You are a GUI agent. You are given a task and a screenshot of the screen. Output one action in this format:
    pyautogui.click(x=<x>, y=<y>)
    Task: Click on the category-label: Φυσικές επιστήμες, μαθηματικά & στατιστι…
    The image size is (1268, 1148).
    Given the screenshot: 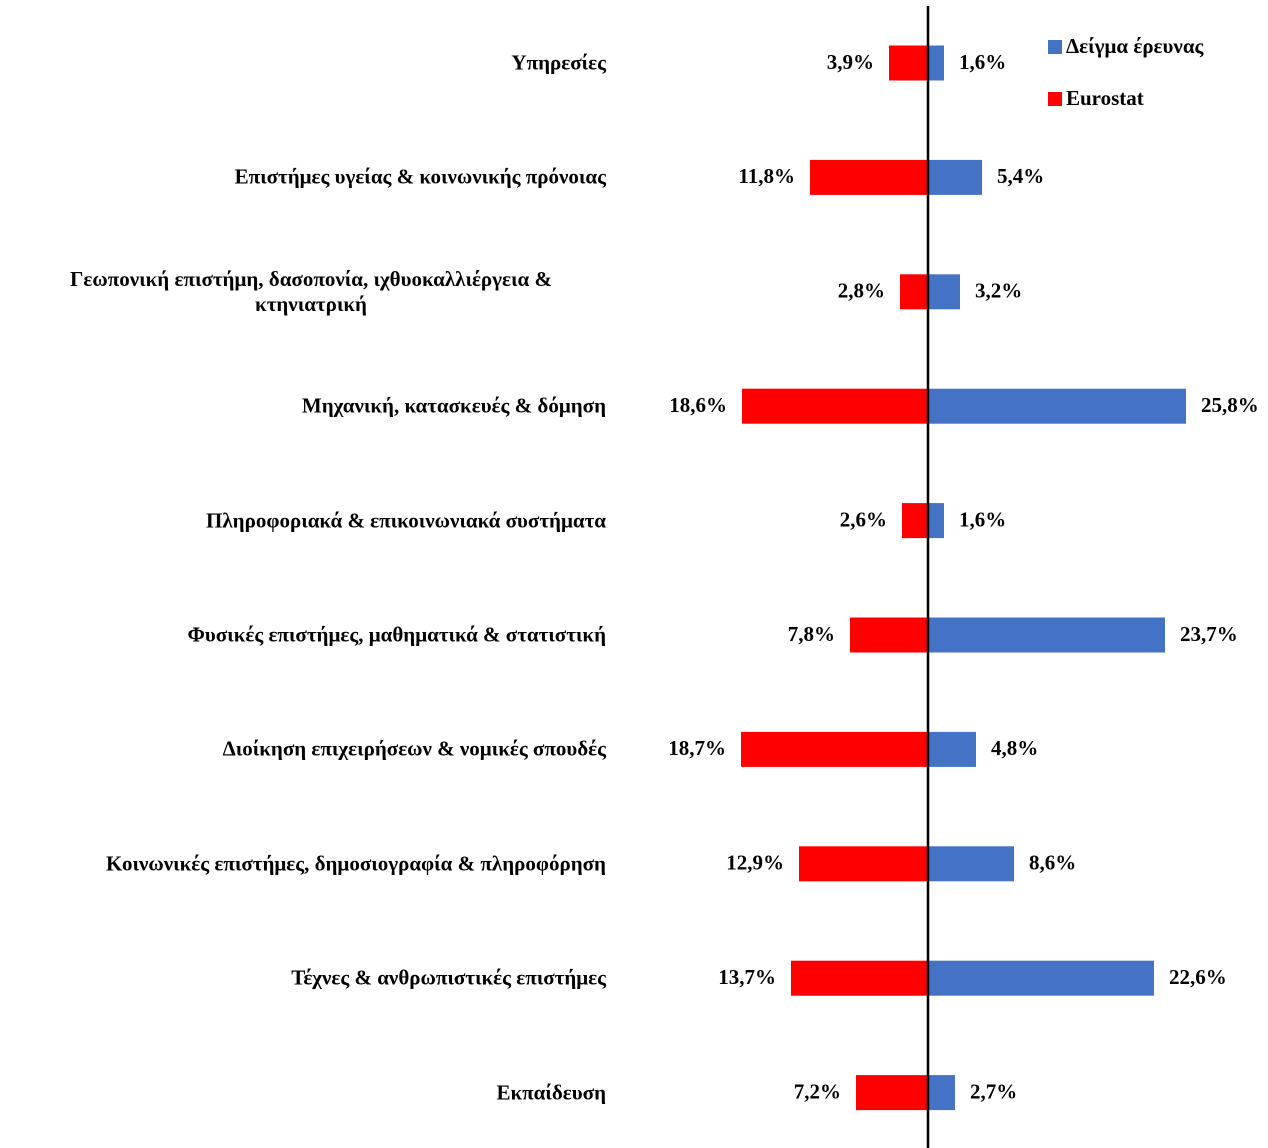 What is the action you would take?
    pyautogui.click(x=396, y=634)
    